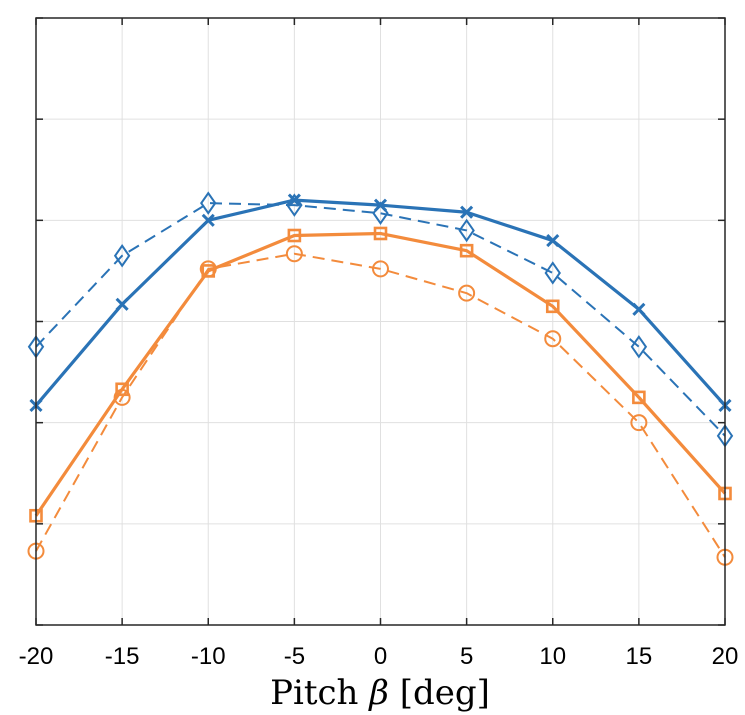 This screenshot has height=715, width=745. I want to click on x-axis-label-symbol: β, so click(378, 693).